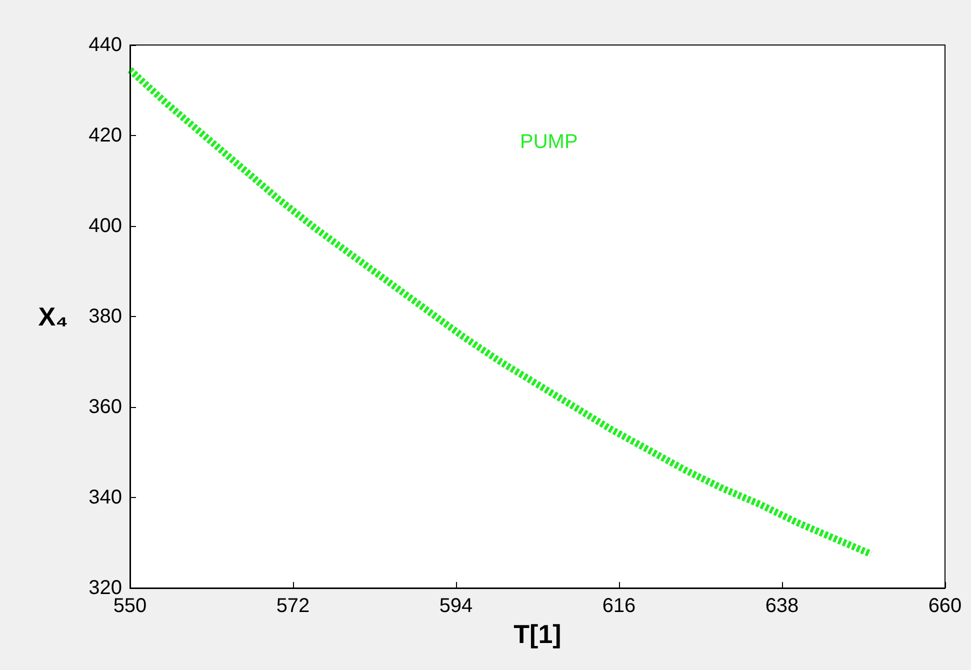 Image resolution: width=971 pixels, height=670 pixels. Describe the element at coordinates (619, 606) in the screenshot. I see `x-tick-label: 616` at that location.